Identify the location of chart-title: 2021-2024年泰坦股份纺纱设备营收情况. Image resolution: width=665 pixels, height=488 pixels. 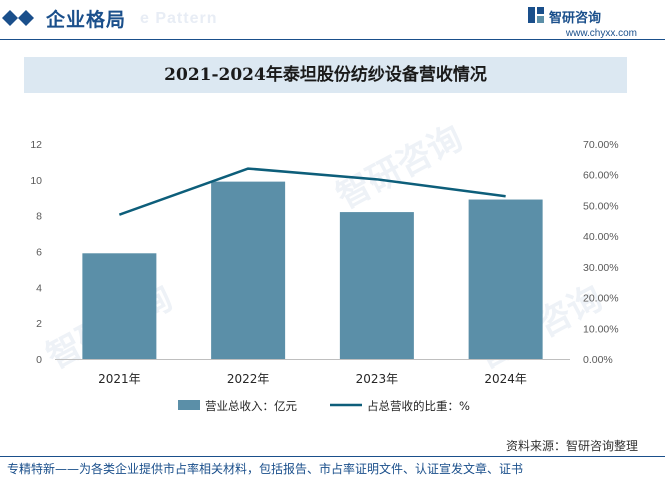
(325, 75).